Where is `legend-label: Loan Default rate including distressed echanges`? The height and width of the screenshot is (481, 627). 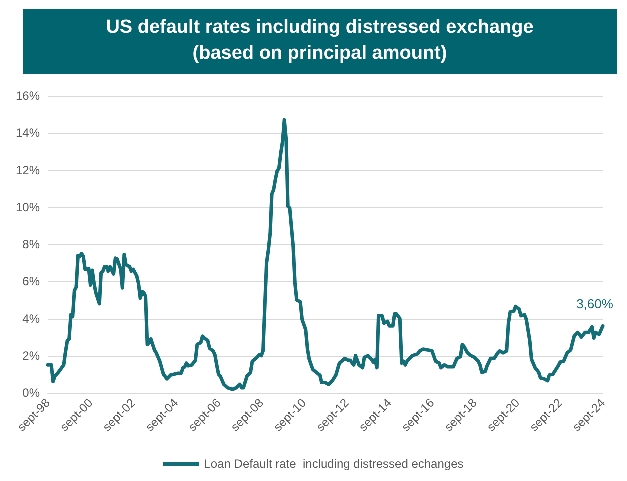
legend-label: Loan Default rate including distressed echanges is located at coordinates (334, 464).